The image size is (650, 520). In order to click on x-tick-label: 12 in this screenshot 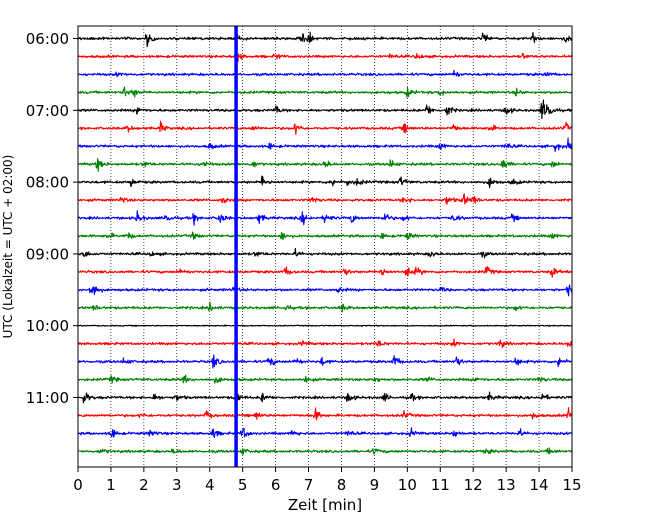, I will do `click(473, 485)`.